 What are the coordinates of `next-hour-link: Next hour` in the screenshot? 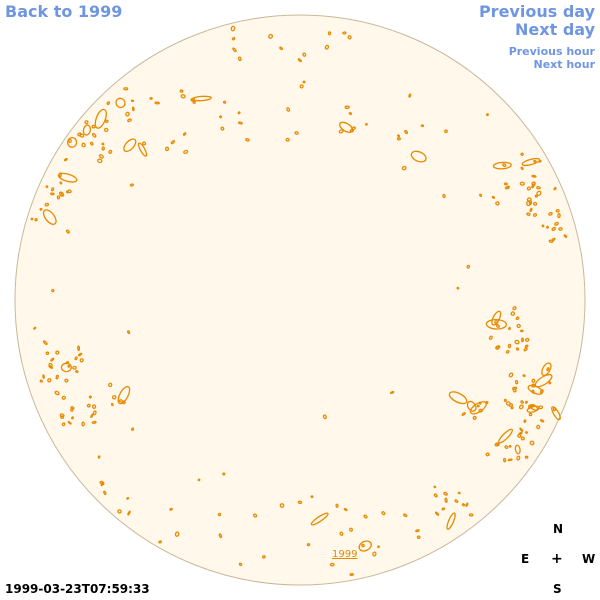 It's located at (564, 64).